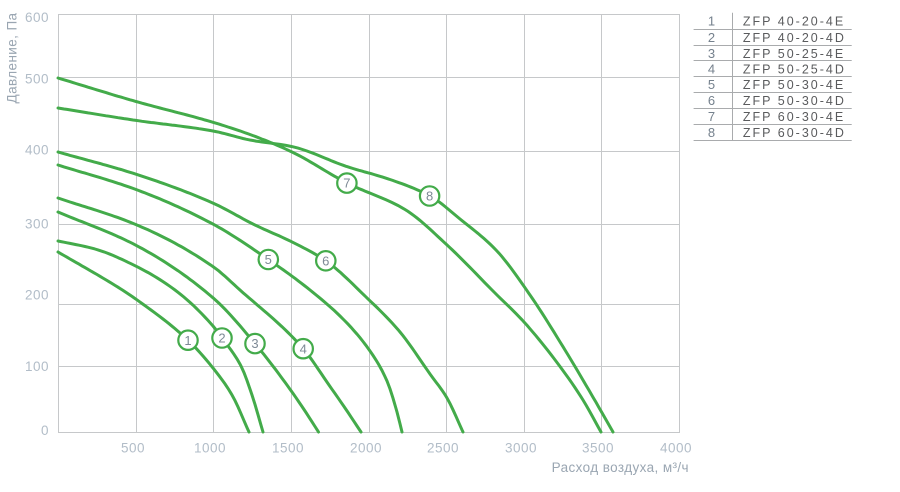  What do you see at coordinates (521, 448) in the screenshot?
I see `svg-text: 3000` at bounding box center [521, 448].